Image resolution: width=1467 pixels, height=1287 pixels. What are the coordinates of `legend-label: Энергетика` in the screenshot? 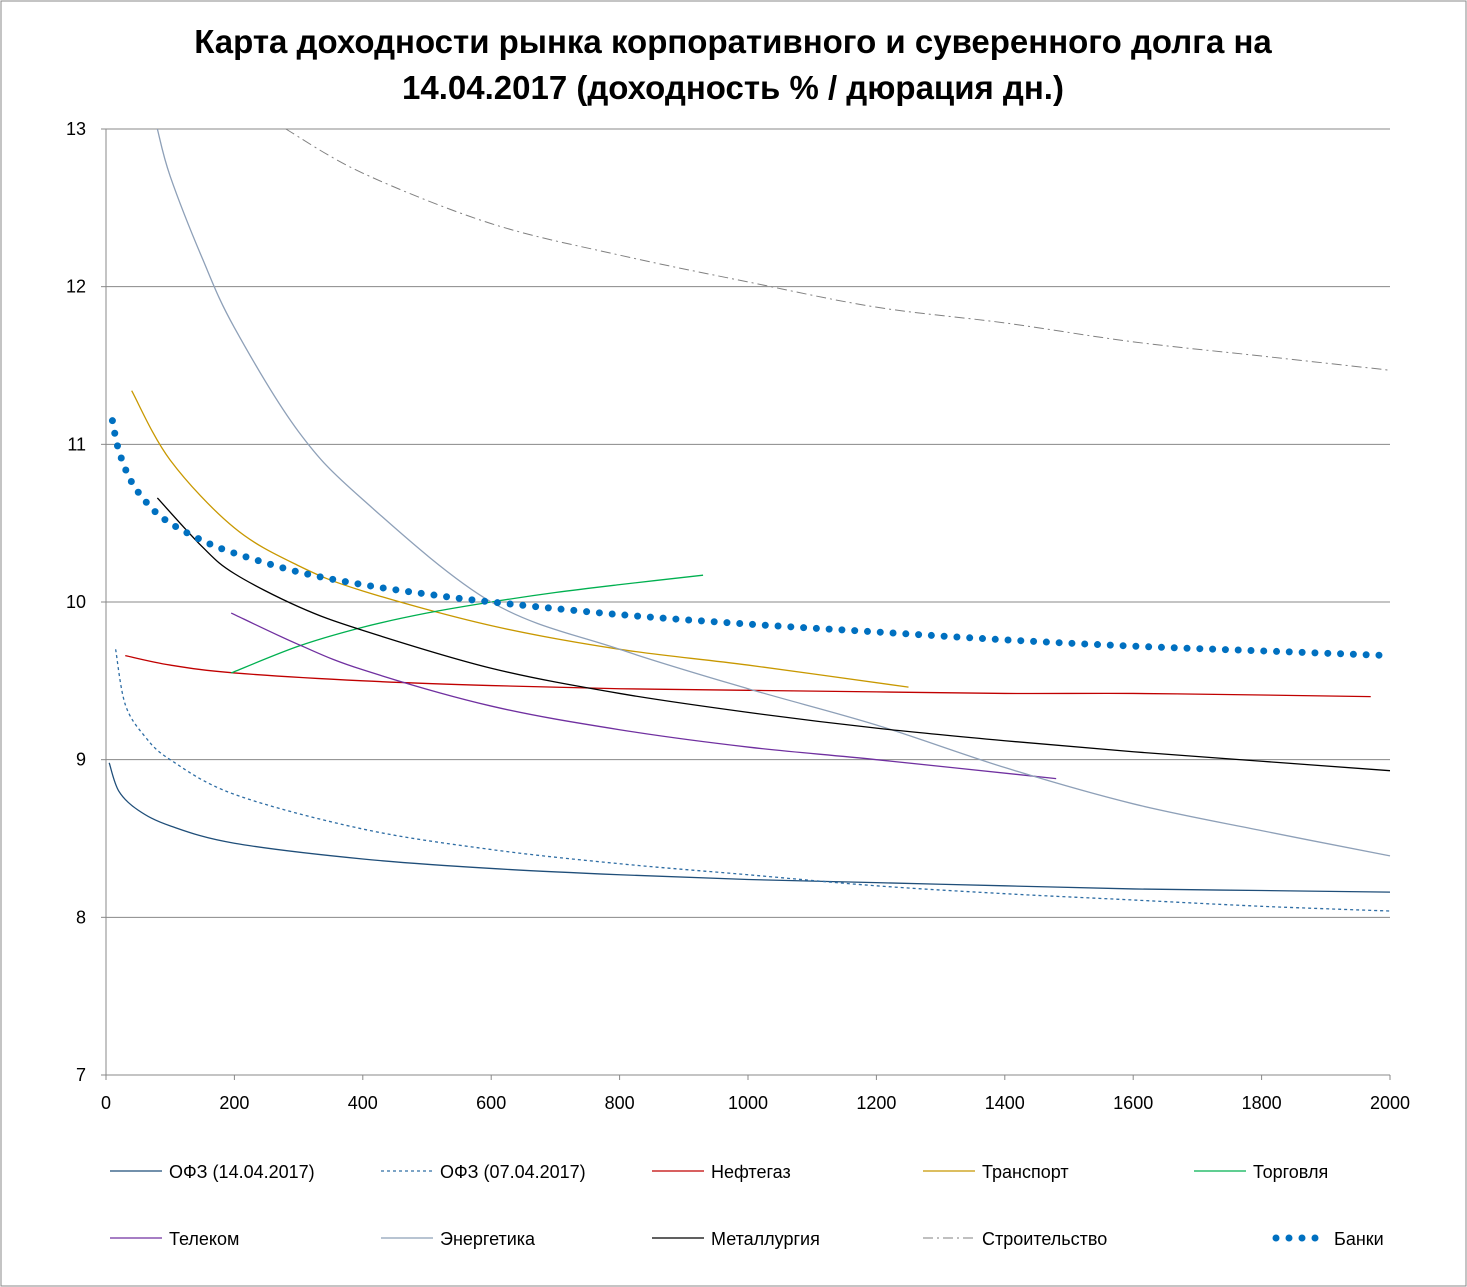 It's located at (488, 1239).